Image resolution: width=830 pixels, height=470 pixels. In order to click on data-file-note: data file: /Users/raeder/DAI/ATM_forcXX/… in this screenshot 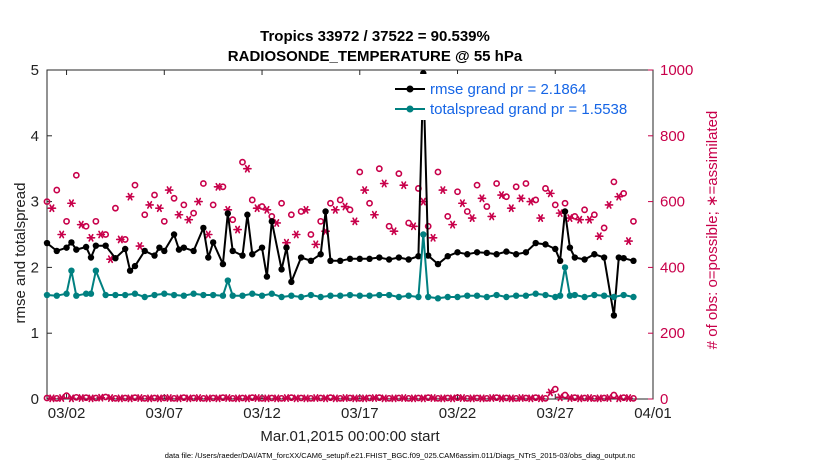, I will do `click(400, 455)`.